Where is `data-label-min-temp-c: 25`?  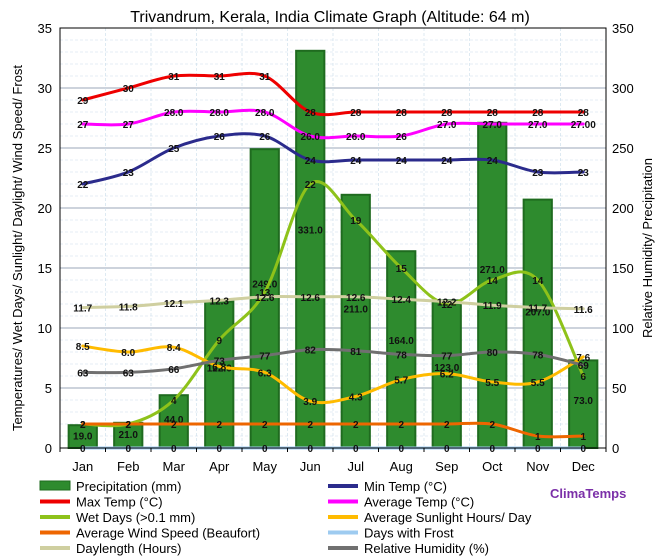 data-label-min-temp-c: 25 is located at coordinates (174, 149).